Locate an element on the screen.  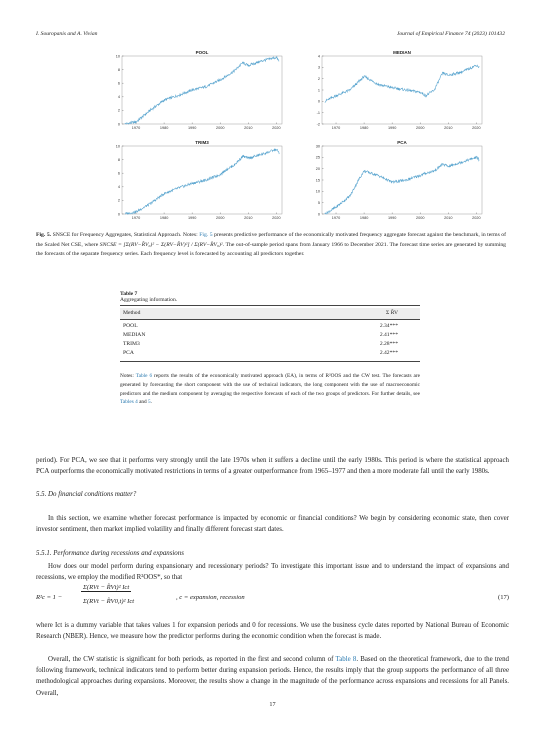
eq-lhs: R²c = 1 − is located at coordinates (49, 597).